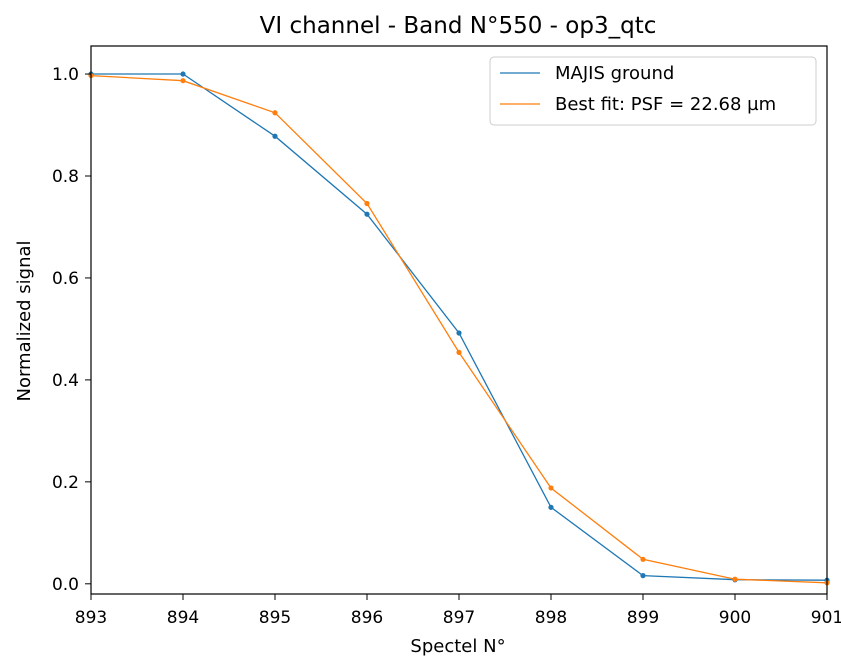 Image resolution: width=841 pixels, height=656 pixels. I want to click on x-tick-label: 900, so click(735, 618).